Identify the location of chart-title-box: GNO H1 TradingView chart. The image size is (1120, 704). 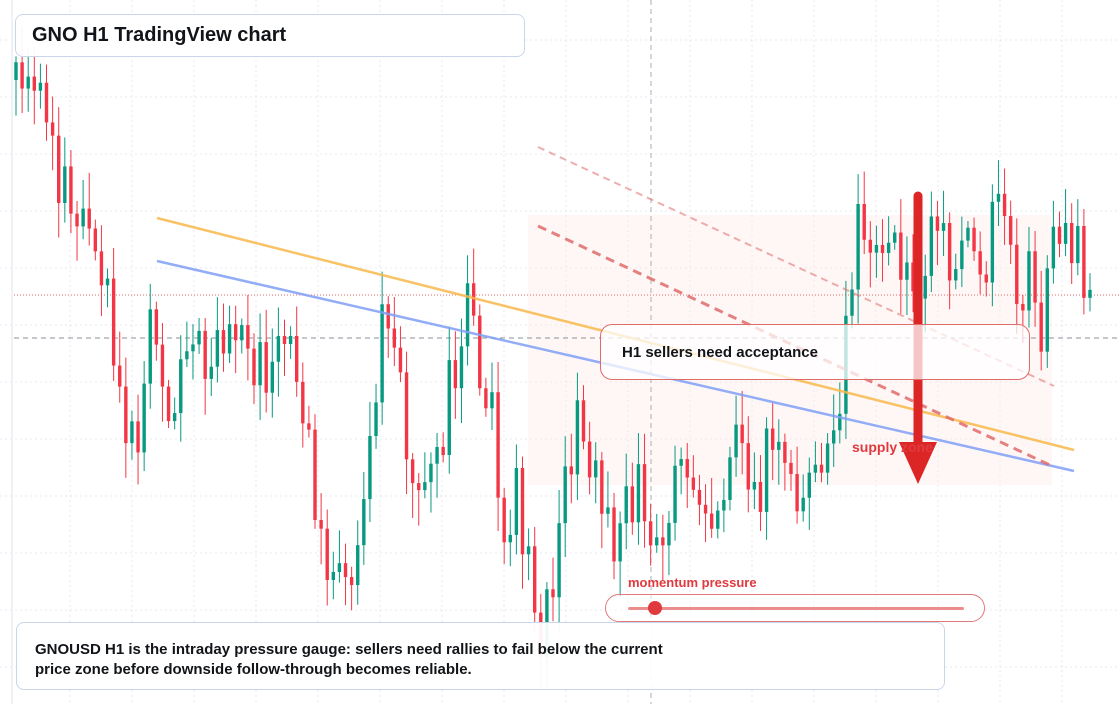
(270, 35).